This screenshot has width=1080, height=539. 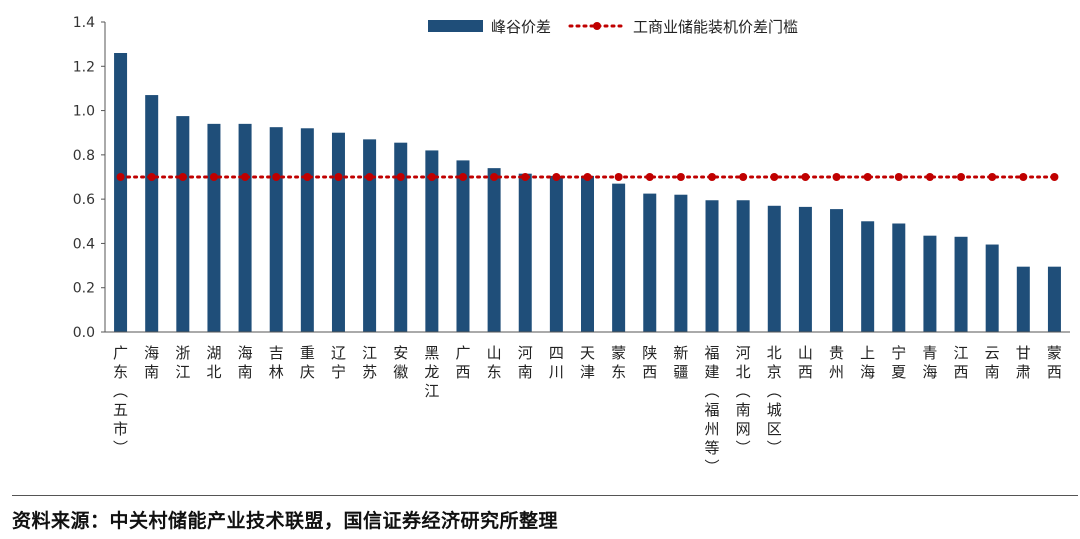 I want to click on y-tick-label: 1.0, so click(x=84, y=112).